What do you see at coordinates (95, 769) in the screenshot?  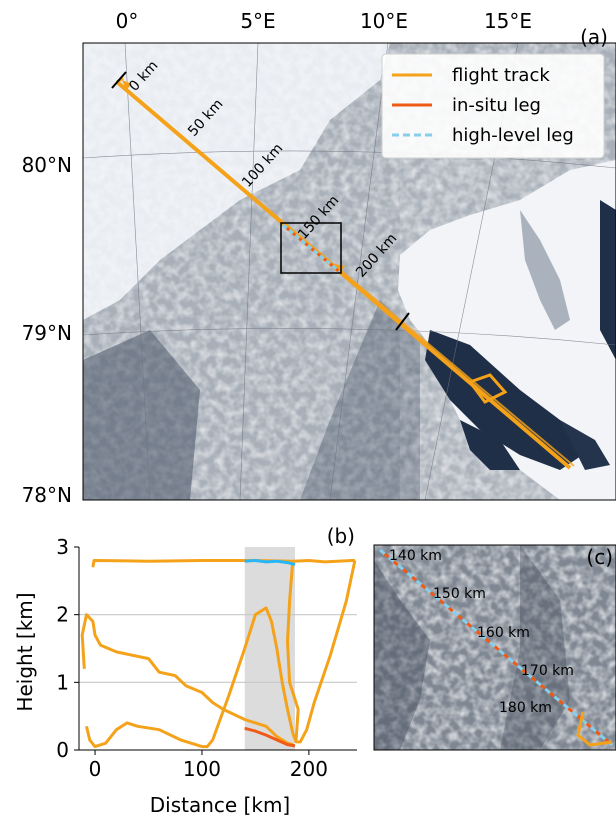 I see `x-tick-label: 0` at bounding box center [95, 769].